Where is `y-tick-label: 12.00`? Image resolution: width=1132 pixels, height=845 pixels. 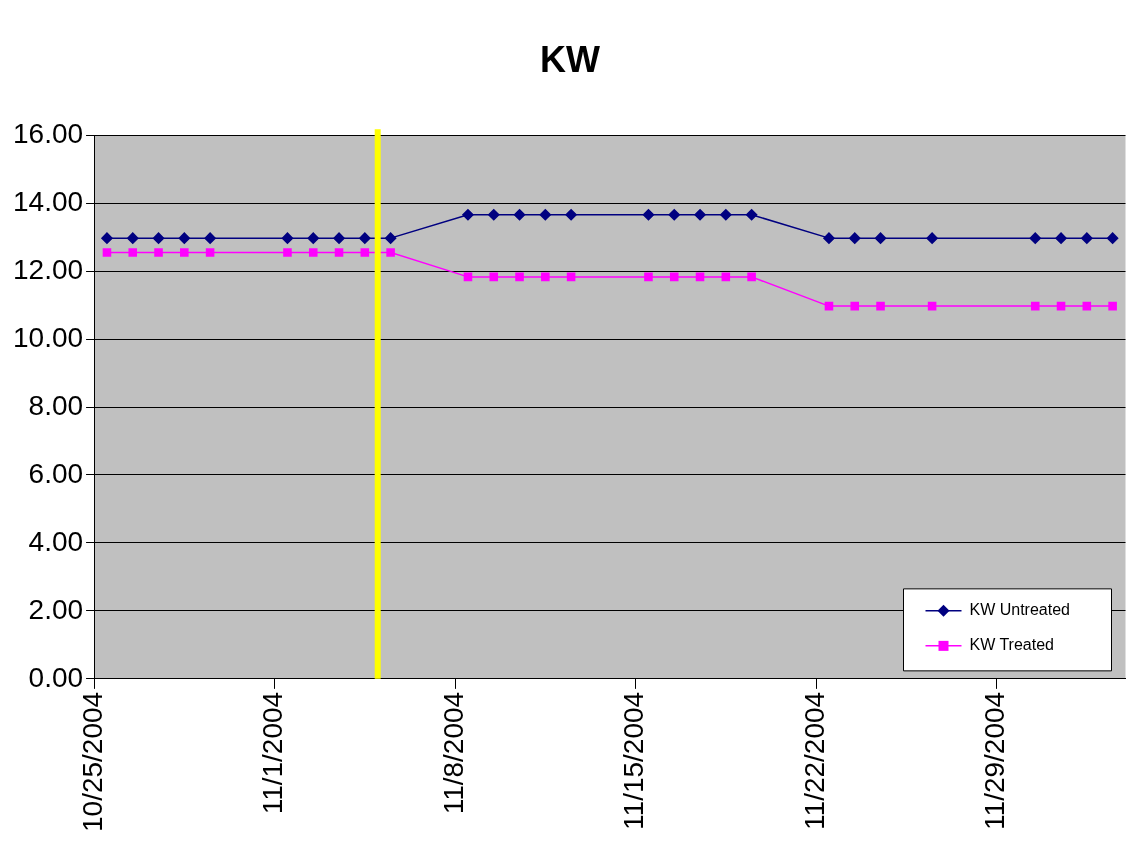 y-tick-label: 12.00 is located at coordinates (48, 269).